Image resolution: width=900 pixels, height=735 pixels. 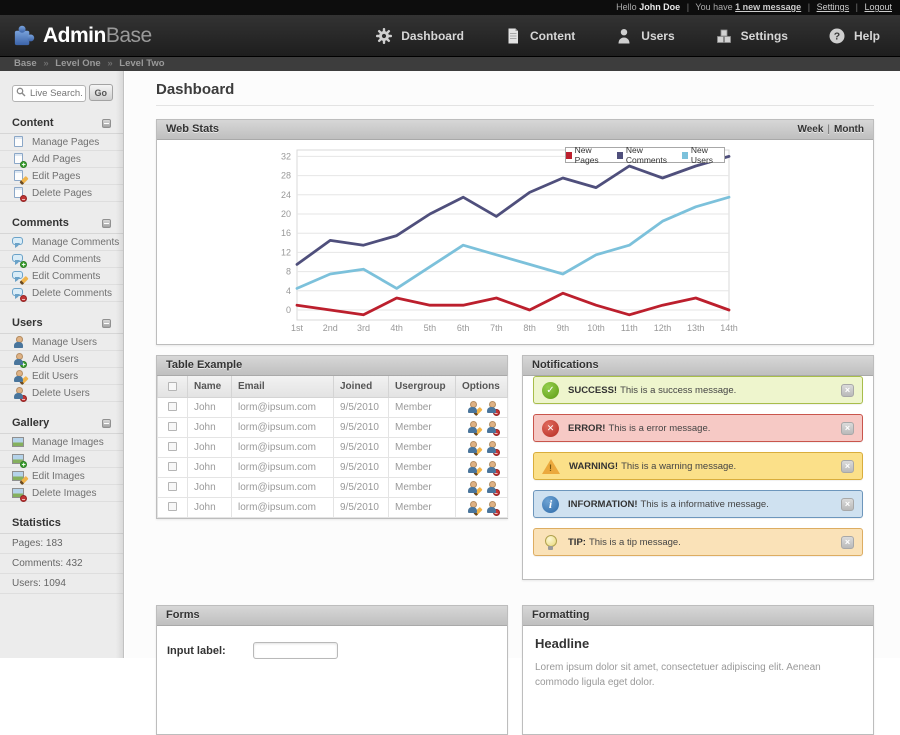 I want to click on item-label: Delete Pages, so click(x=62, y=193).